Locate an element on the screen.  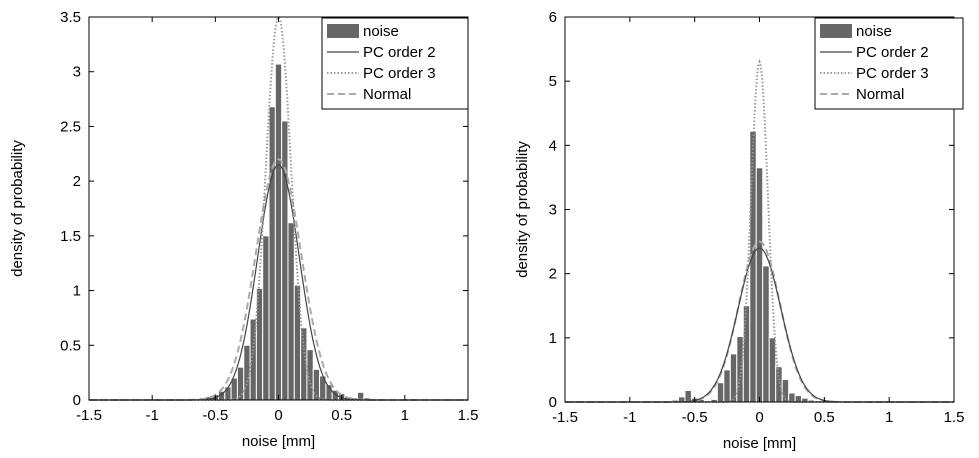
y-tick-label: 3.5 is located at coordinates (70, 17).